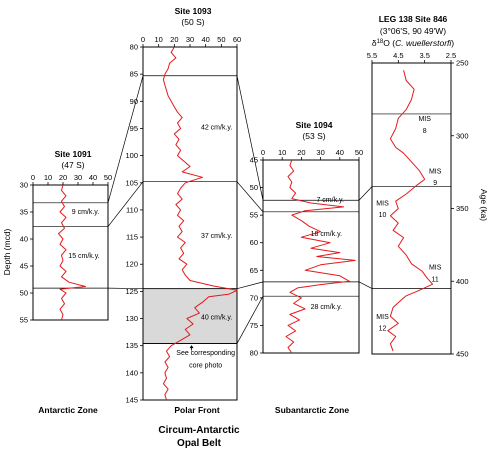  Describe the element at coordinates (72, 165) in the screenshot. I see `site1091-subtitle: (47 S)` at that location.